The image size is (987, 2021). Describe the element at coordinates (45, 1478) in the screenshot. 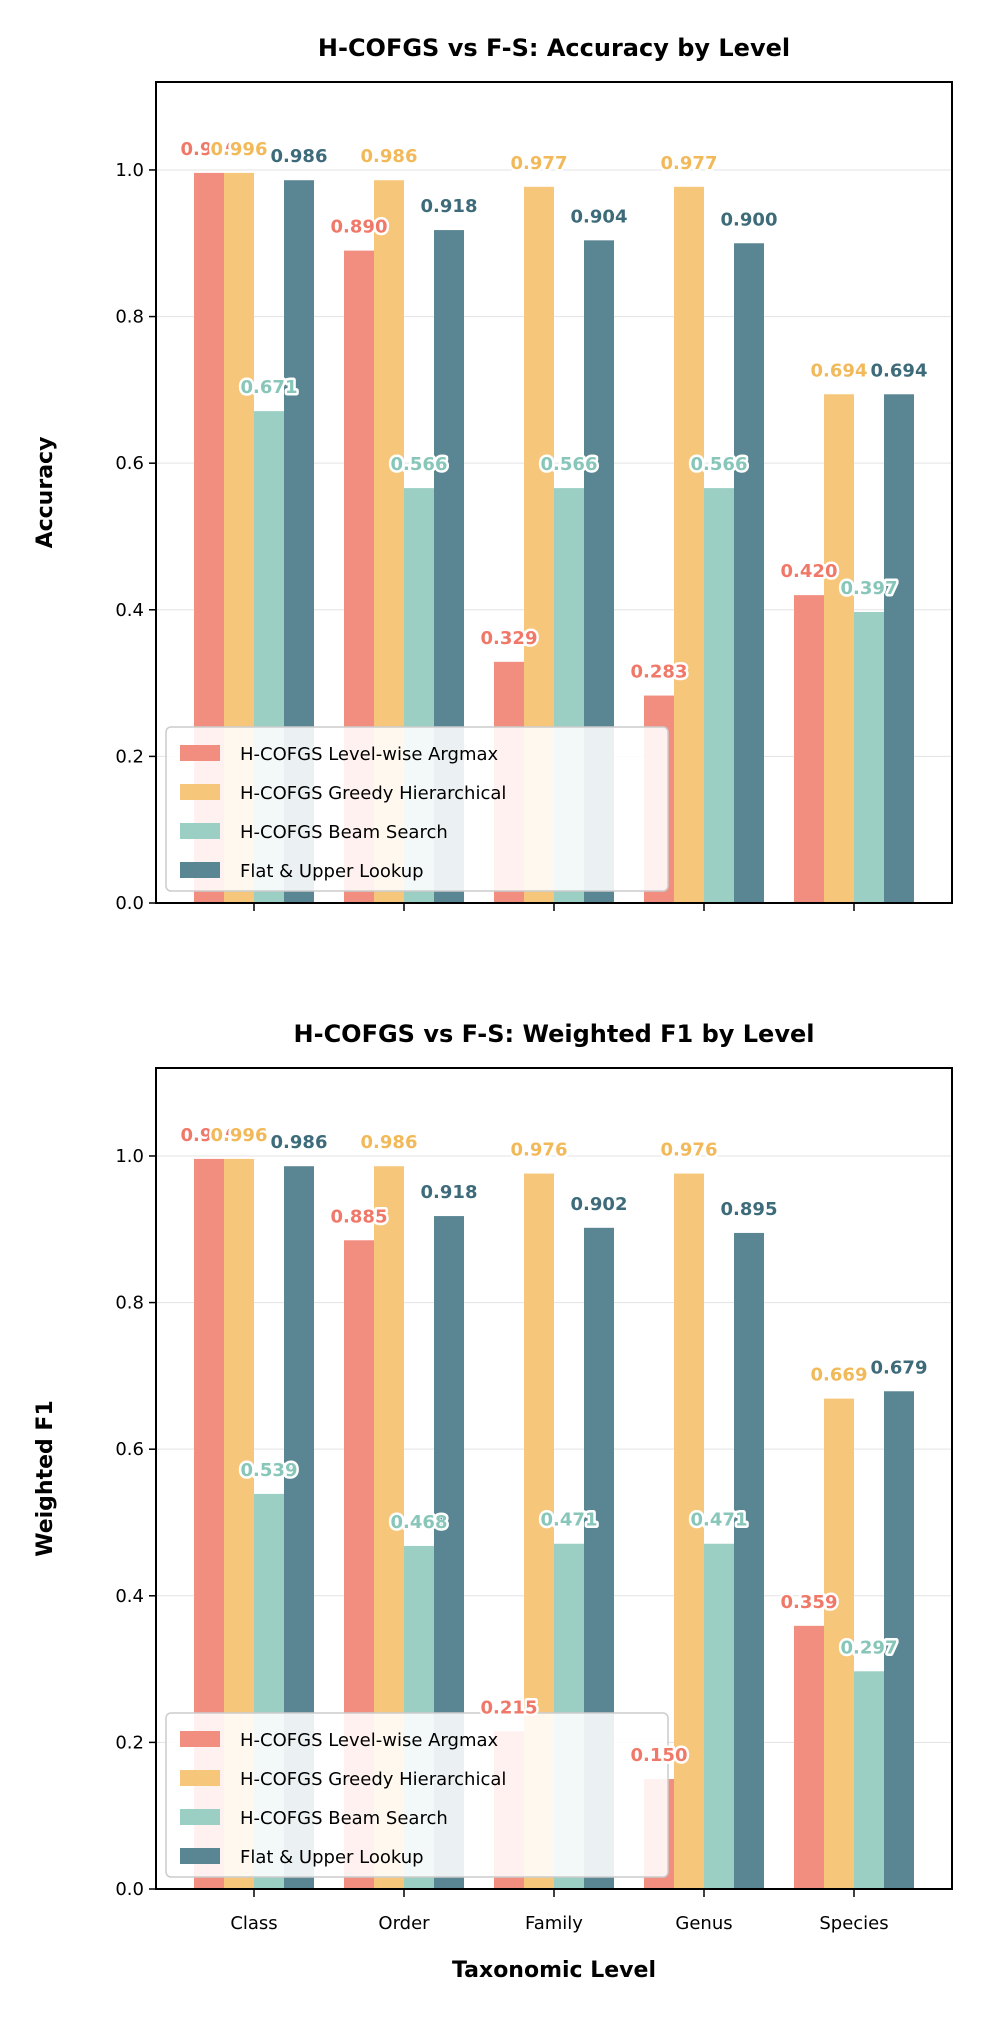

I see `y-axis-label: Weighted F1` at that location.